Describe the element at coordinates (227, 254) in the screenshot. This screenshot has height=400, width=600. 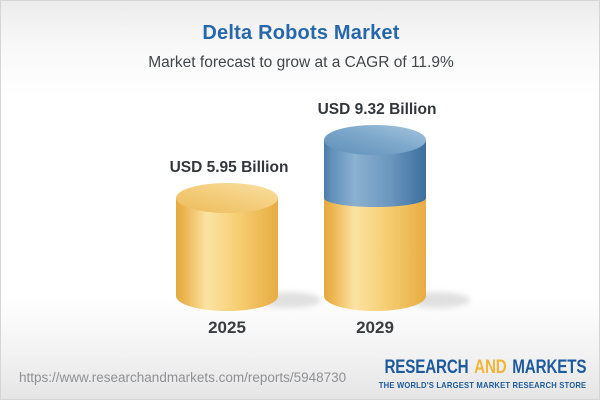
I see `cylinder-2025-body` at that location.